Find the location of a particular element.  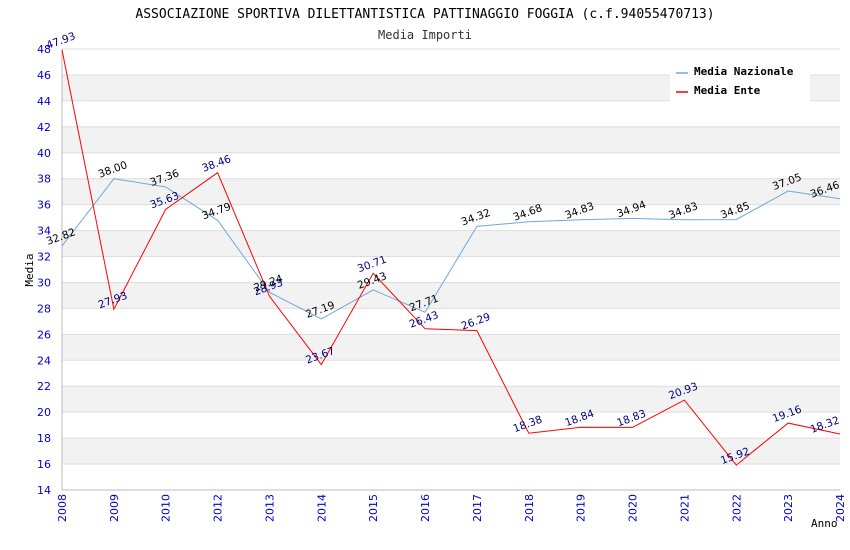

legend: Media Nazionale Media Ente is located at coordinates (740, 81).